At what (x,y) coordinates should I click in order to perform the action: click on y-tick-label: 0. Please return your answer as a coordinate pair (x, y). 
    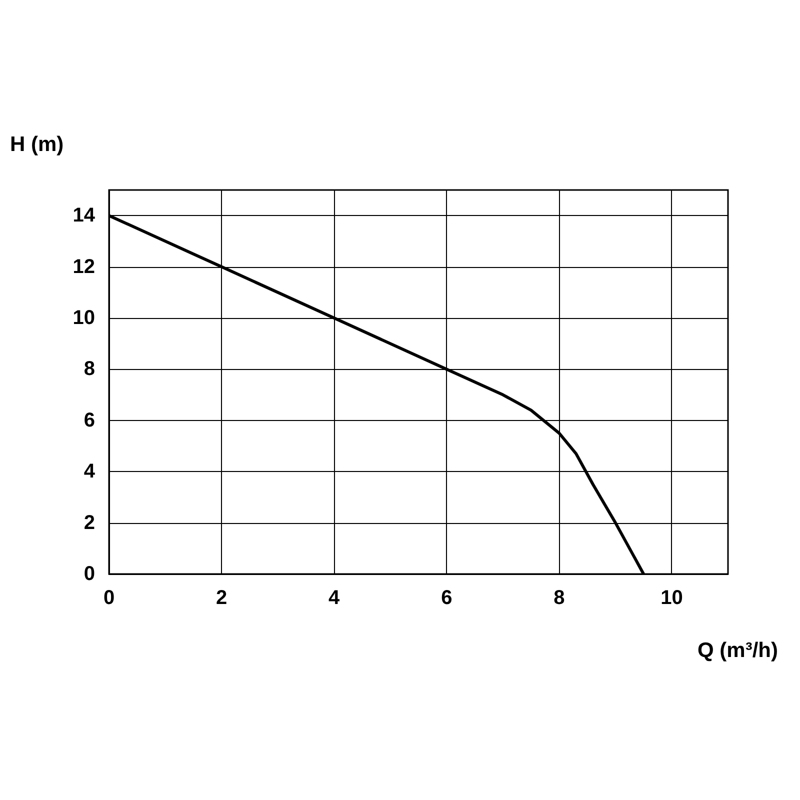
    Looking at the image, I should click on (89, 574).